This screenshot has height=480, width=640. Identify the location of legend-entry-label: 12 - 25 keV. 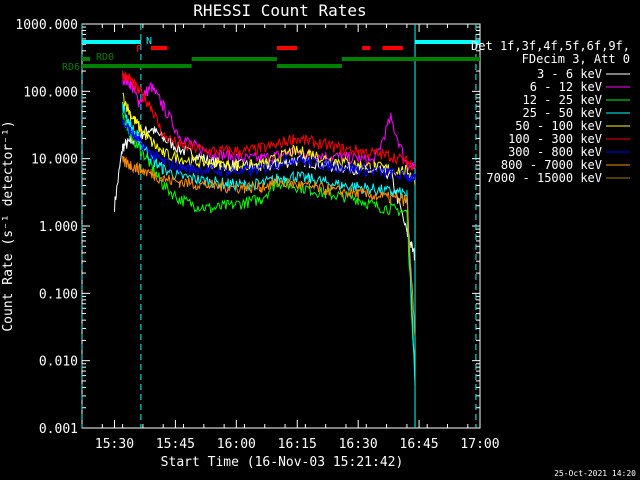
(562, 100).